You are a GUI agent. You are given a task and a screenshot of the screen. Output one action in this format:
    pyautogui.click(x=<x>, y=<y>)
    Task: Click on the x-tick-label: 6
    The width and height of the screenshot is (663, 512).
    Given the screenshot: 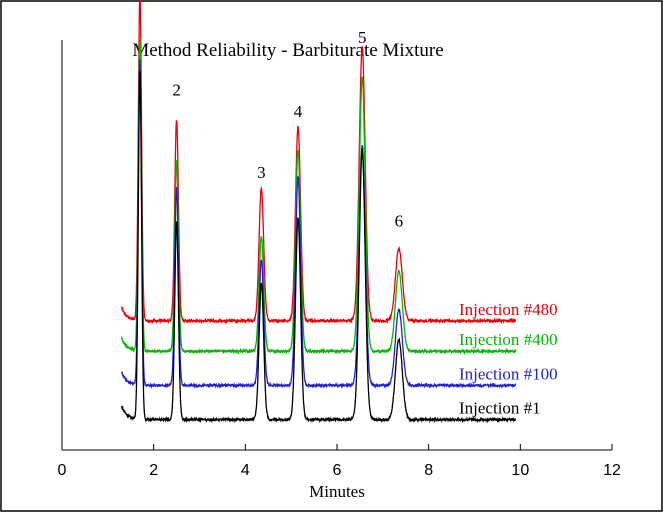 What is the action you would take?
    pyautogui.click(x=337, y=470)
    